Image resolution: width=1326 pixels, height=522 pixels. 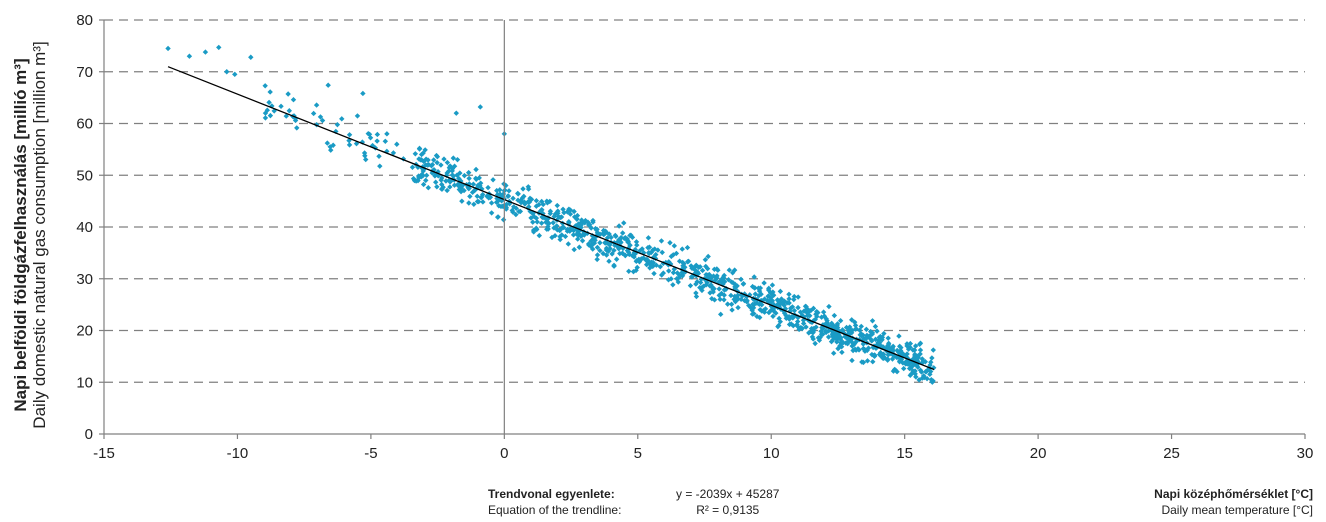 What do you see at coordinates (1171, 453) in the screenshot?
I see `x-tick-label: 25` at bounding box center [1171, 453].